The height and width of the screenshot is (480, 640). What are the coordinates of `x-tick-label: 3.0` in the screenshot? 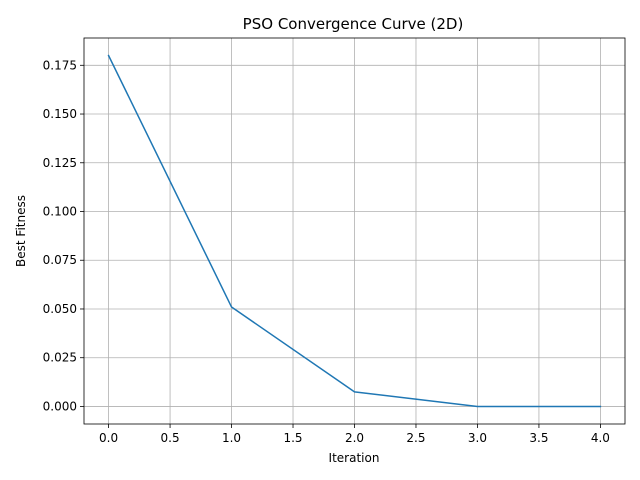 It's located at (477, 438).